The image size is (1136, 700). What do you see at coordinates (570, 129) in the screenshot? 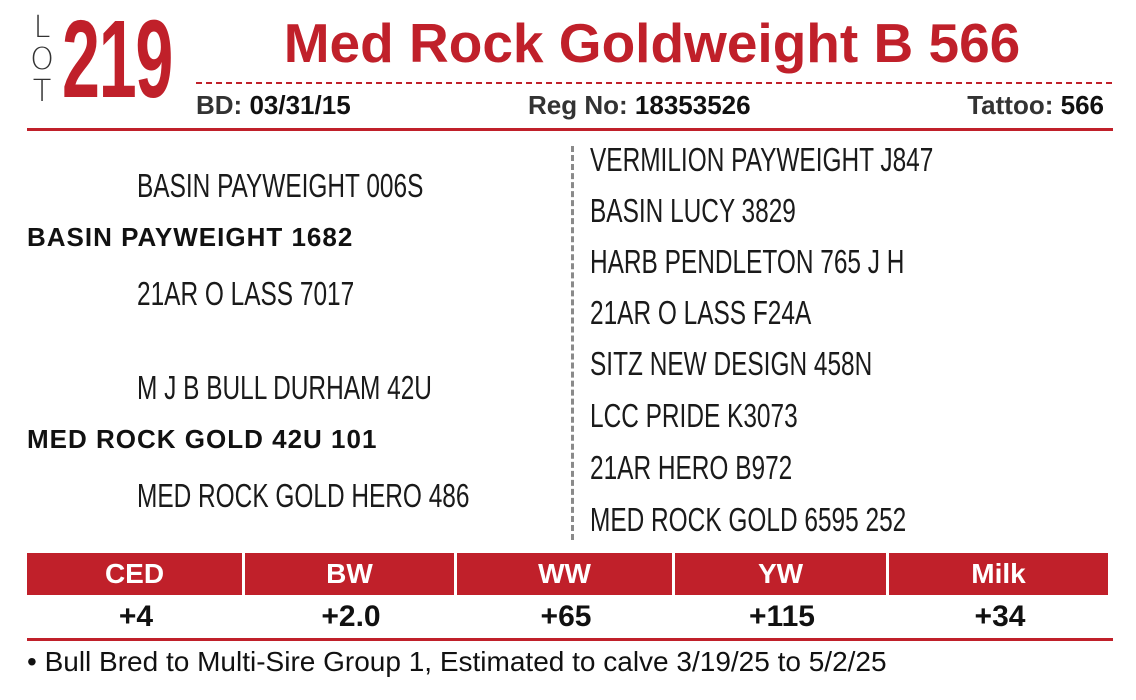
I see `header-rule` at bounding box center [570, 129].